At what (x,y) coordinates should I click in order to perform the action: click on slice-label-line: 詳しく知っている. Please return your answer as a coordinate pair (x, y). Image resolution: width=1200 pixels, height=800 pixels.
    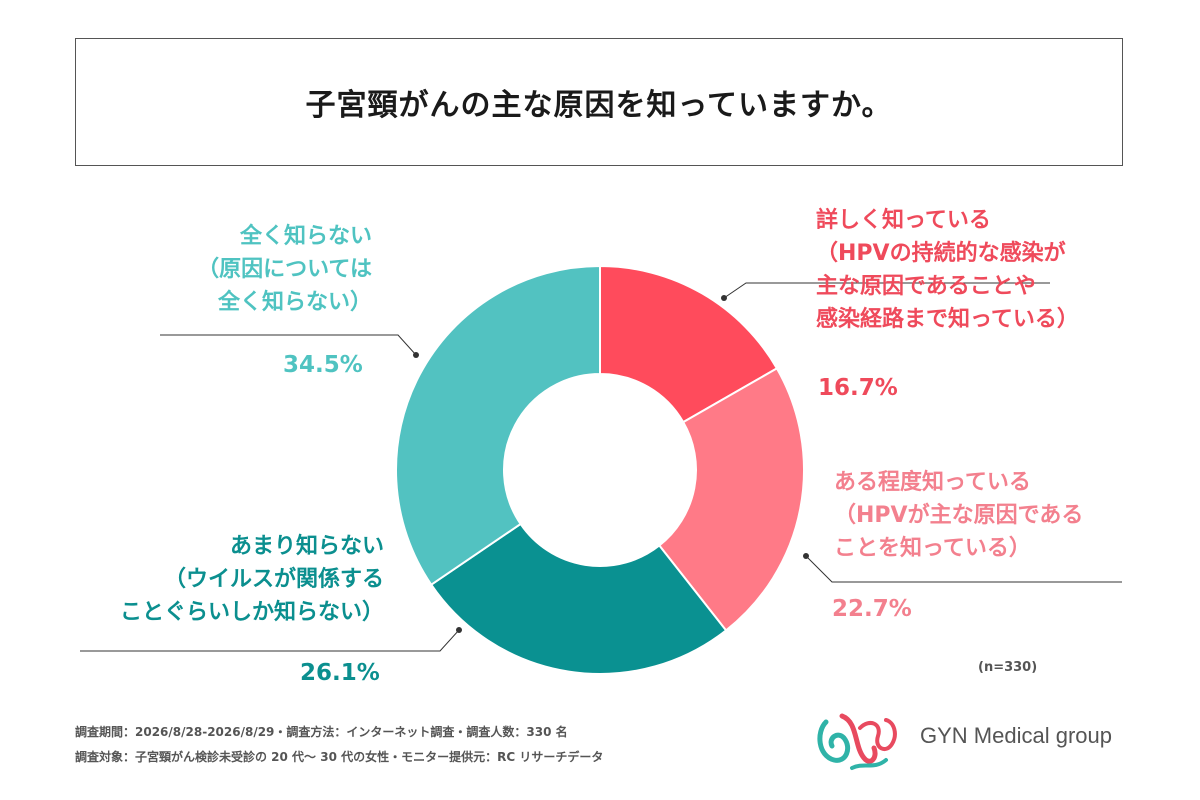
    Looking at the image, I should click on (903, 220).